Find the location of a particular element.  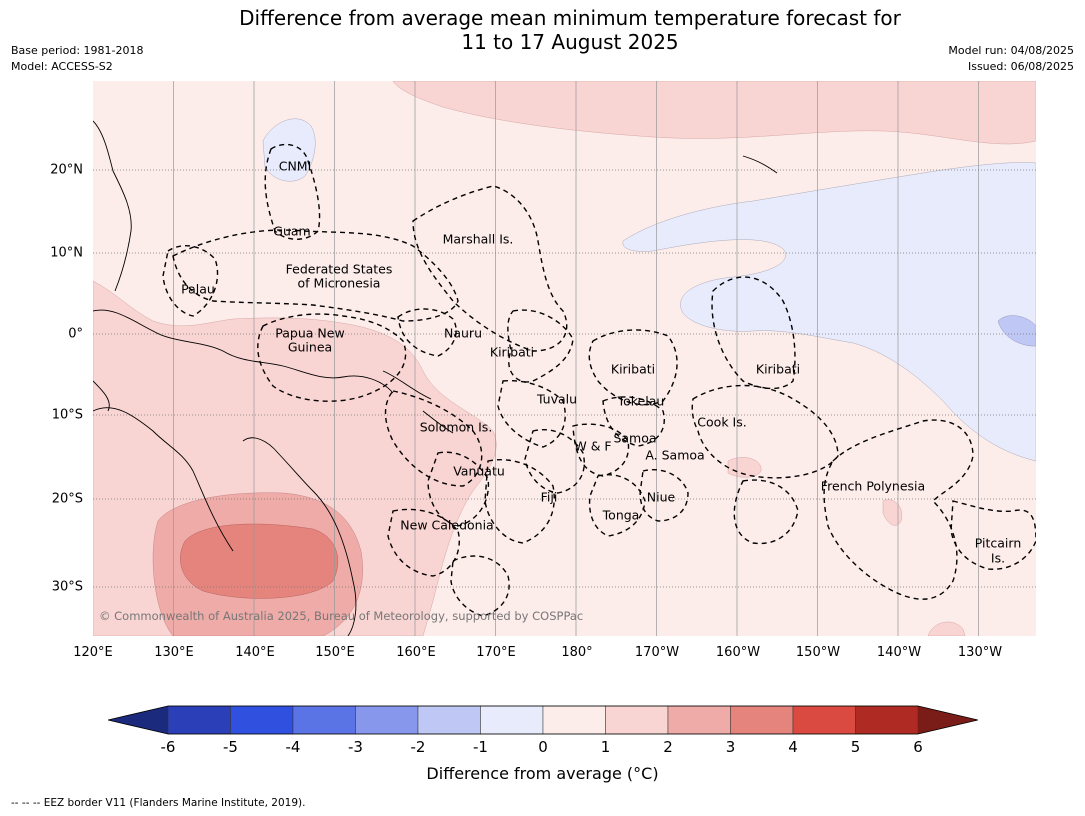

philippines-indonesia-coast is located at coordinates (112, 266).